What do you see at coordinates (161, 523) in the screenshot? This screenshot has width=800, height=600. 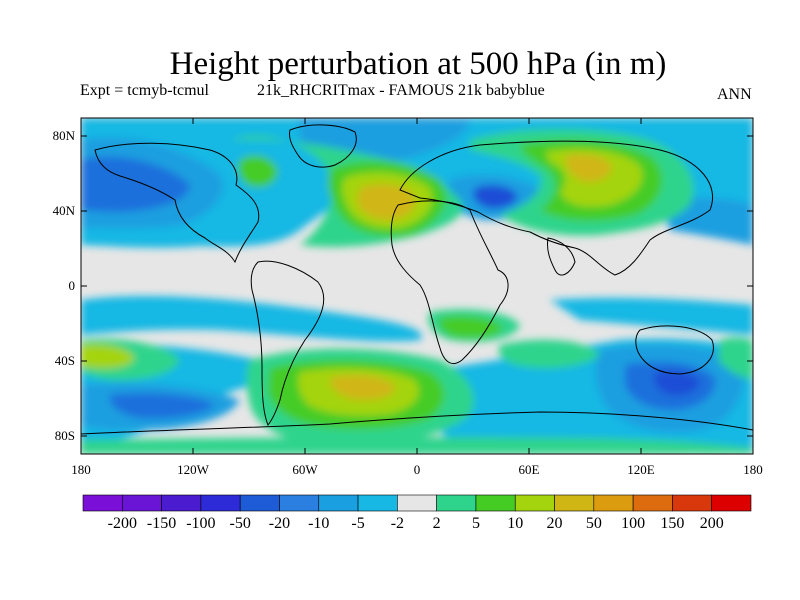 I see `colorbar-label: -150` at bounding box center [161, 523].